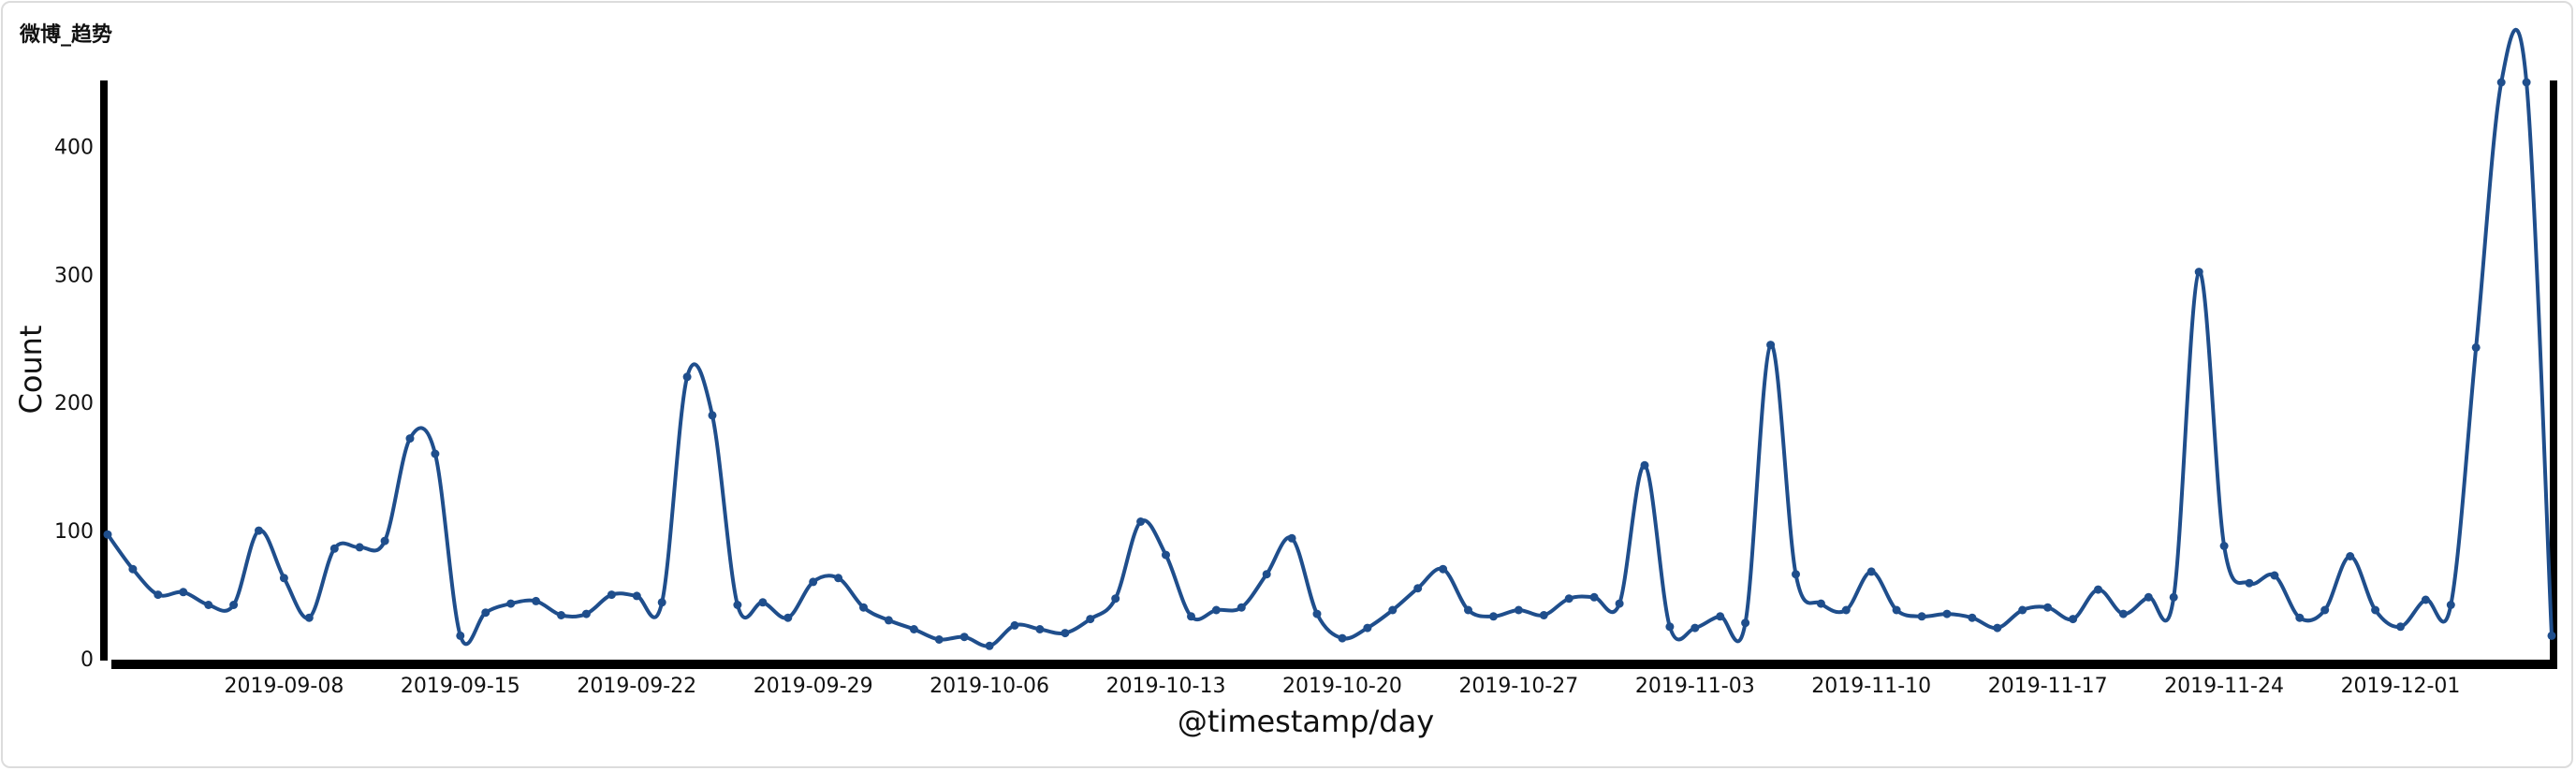 The height and width of the screenshot is (771, 2576). Describe the element at coordinates (66, 35) in the screenshot. I see `panel-title: 微博_趋势` at that location.